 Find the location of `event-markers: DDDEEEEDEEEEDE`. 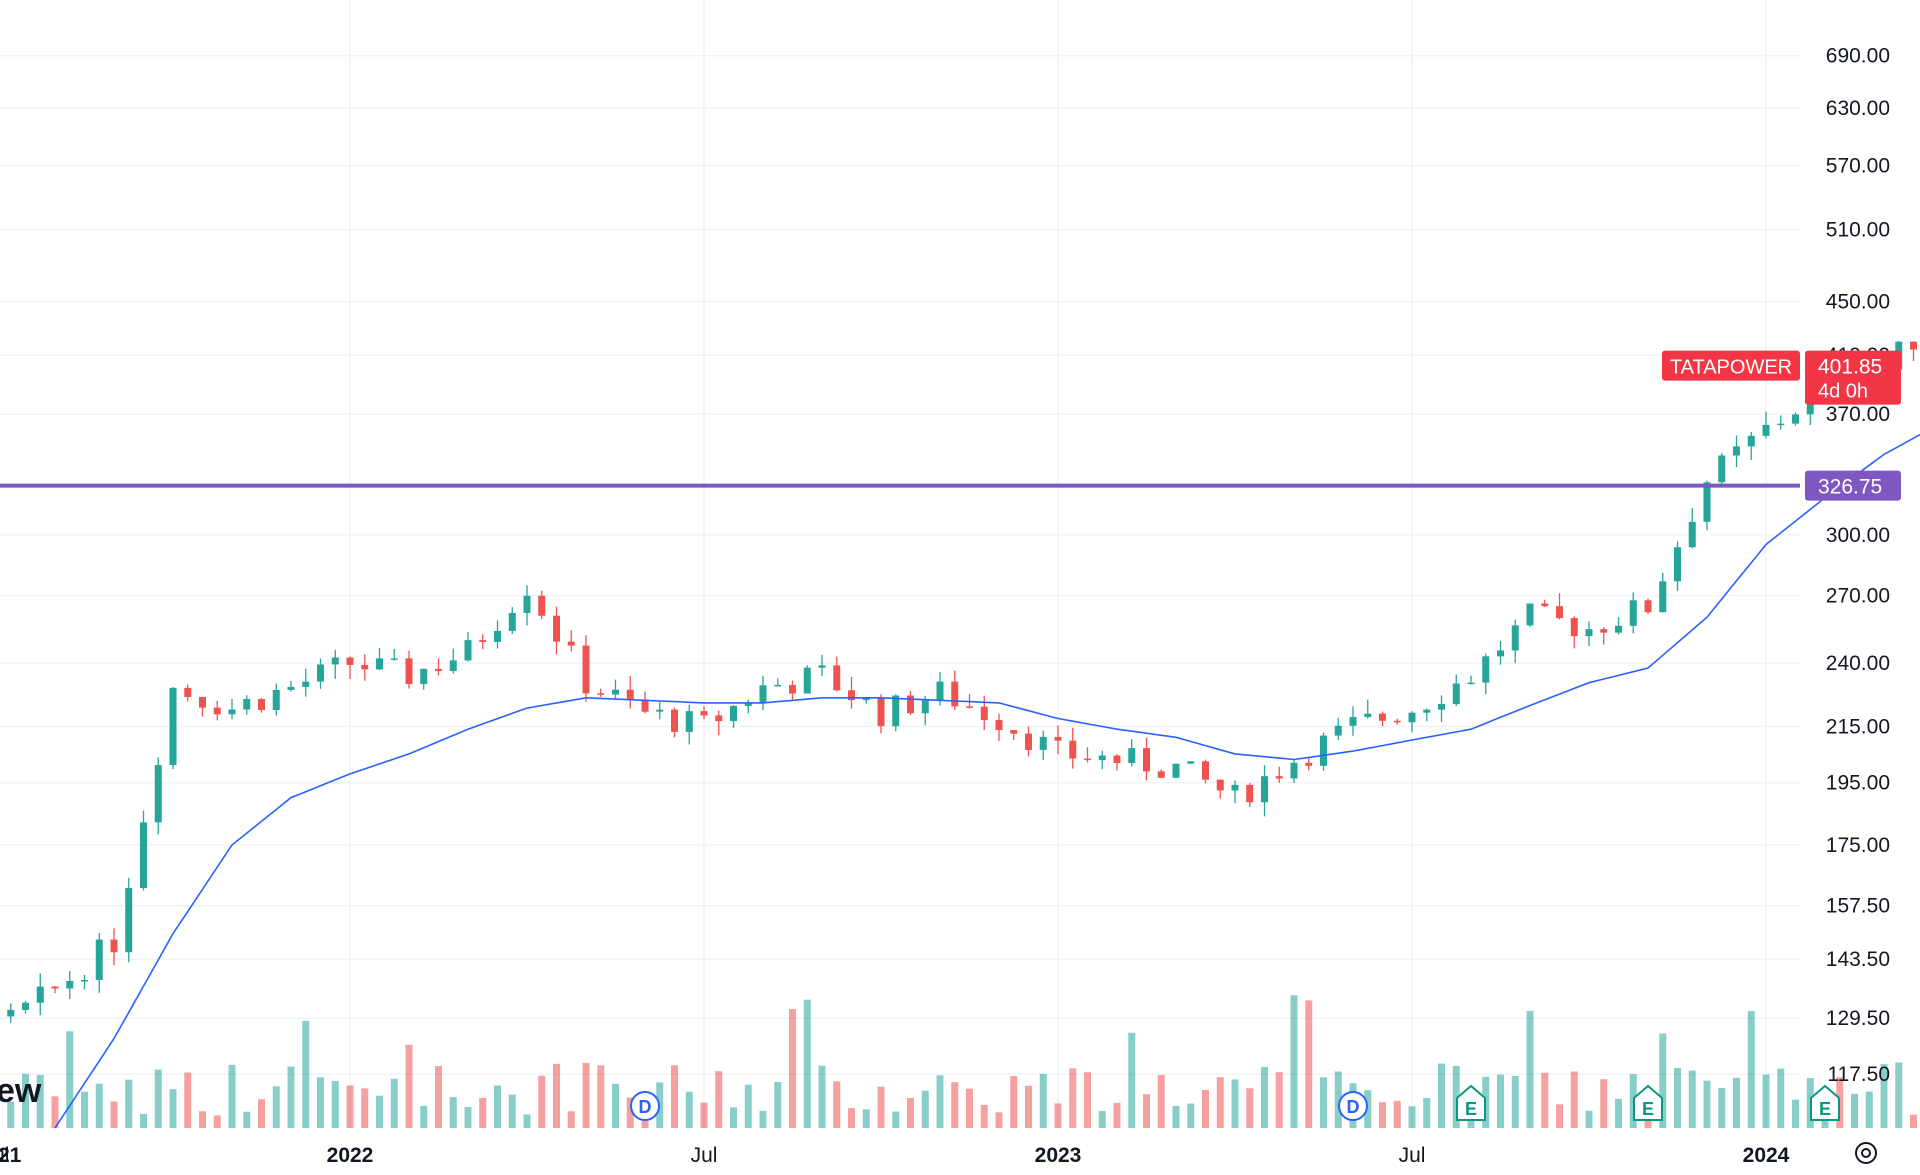

event-markers: DDDEEEEDEEEEDE is located at coordinates (960, 1102).